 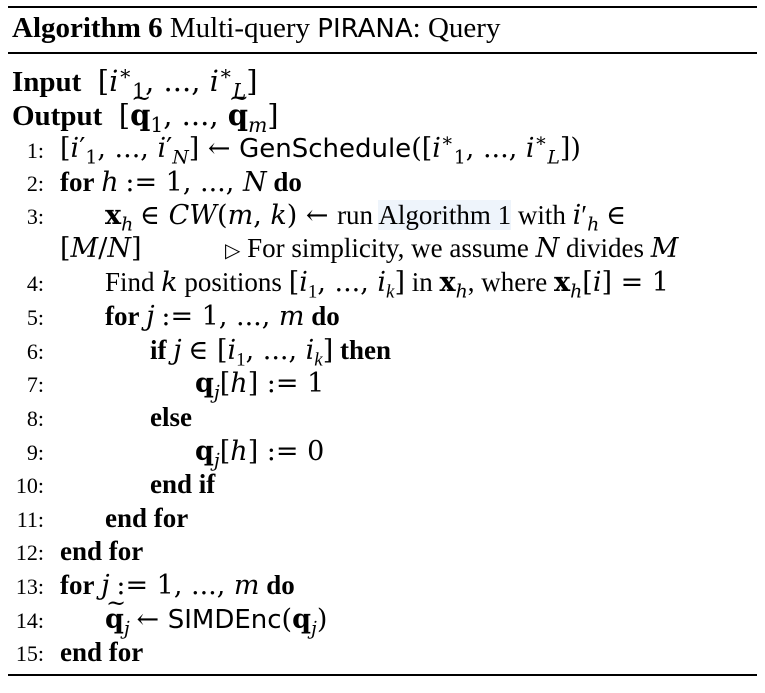 What do you see at coordinates (35, 317) in the screenshot?
I see `line-number: 5:` at bounding box center [35, 317].